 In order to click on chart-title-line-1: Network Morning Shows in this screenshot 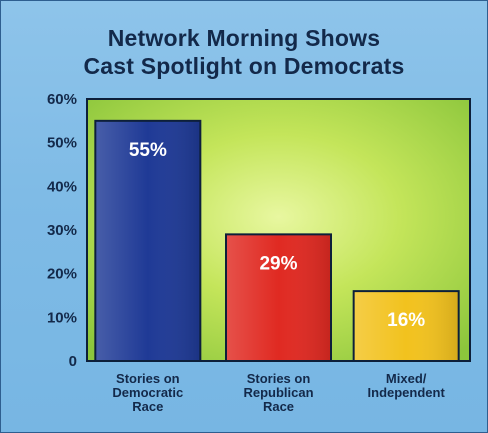, I will do `click(244, 38)`.